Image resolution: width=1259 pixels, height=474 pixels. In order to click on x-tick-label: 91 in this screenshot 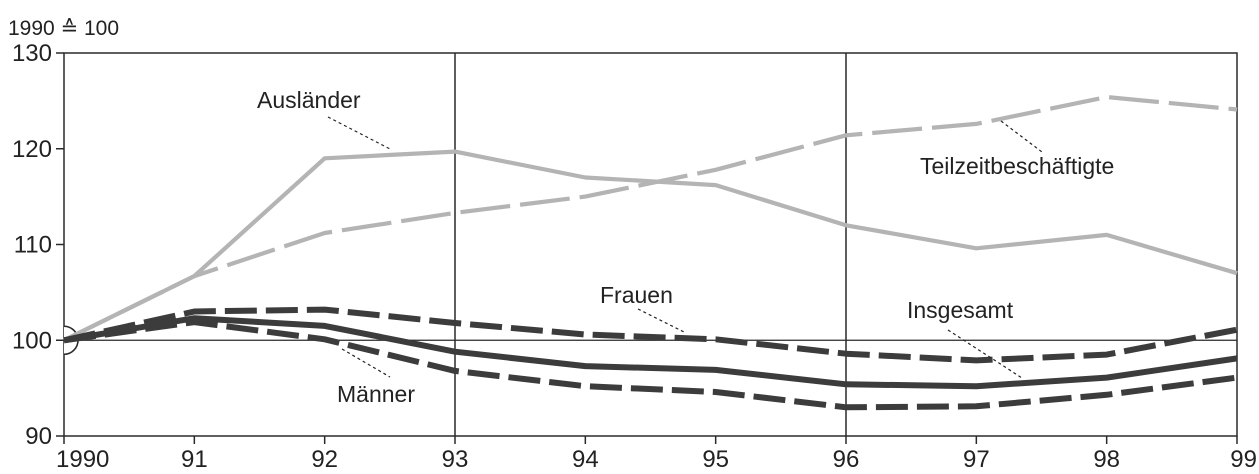, I will do `click(194, 459)`.